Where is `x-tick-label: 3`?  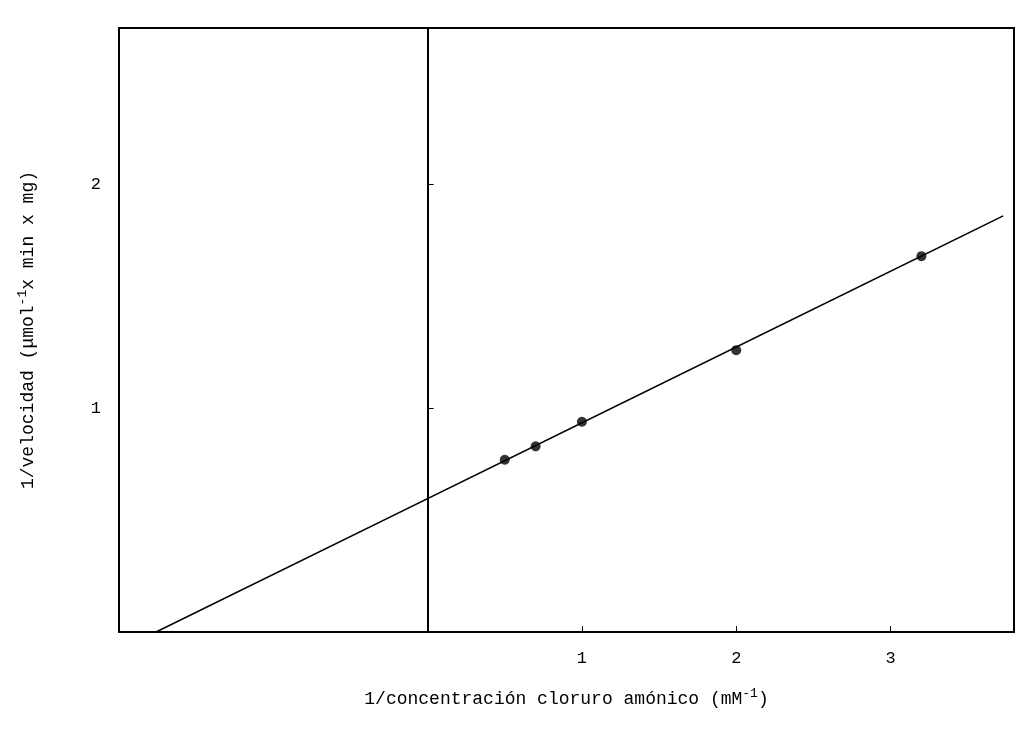 x-tick-label: 3 is located at coordinates (890, 658).